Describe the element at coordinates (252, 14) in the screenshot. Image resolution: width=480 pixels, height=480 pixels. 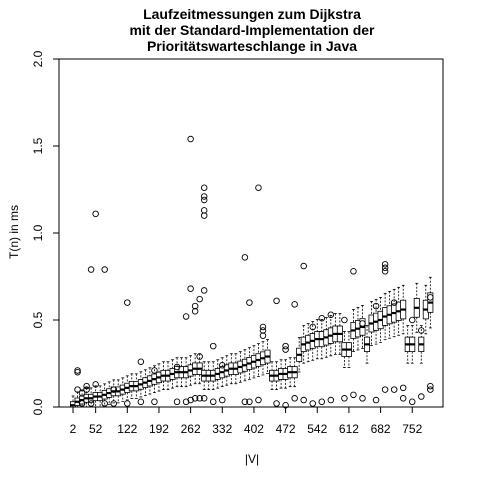
I see `title-line: Laufzeitmessungen zum Dijkstra` at that location.